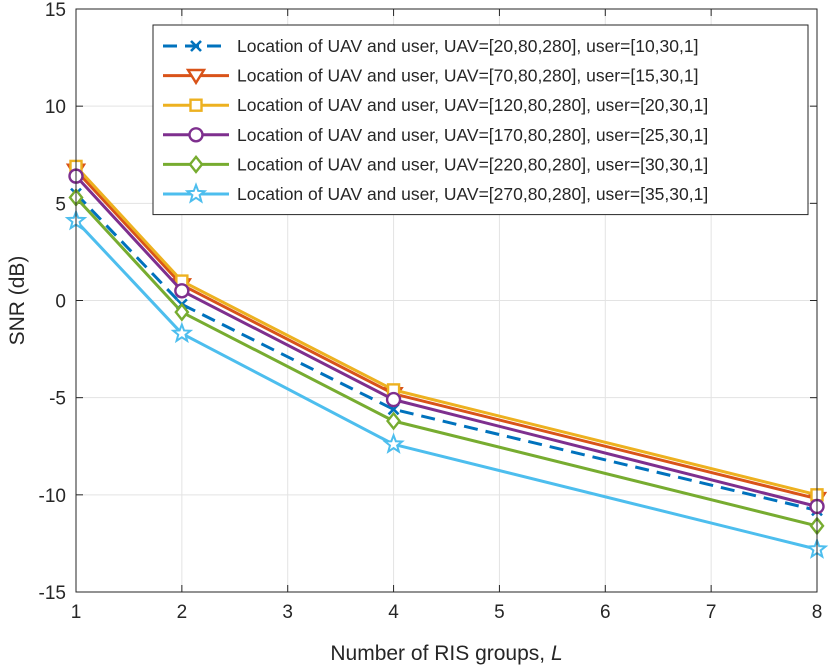 The image size is (830, 667). Describe the element at coordinates (440, 653) in the screenshot. I see `x-axis-label-text: Number of RIS groups,` at that location.